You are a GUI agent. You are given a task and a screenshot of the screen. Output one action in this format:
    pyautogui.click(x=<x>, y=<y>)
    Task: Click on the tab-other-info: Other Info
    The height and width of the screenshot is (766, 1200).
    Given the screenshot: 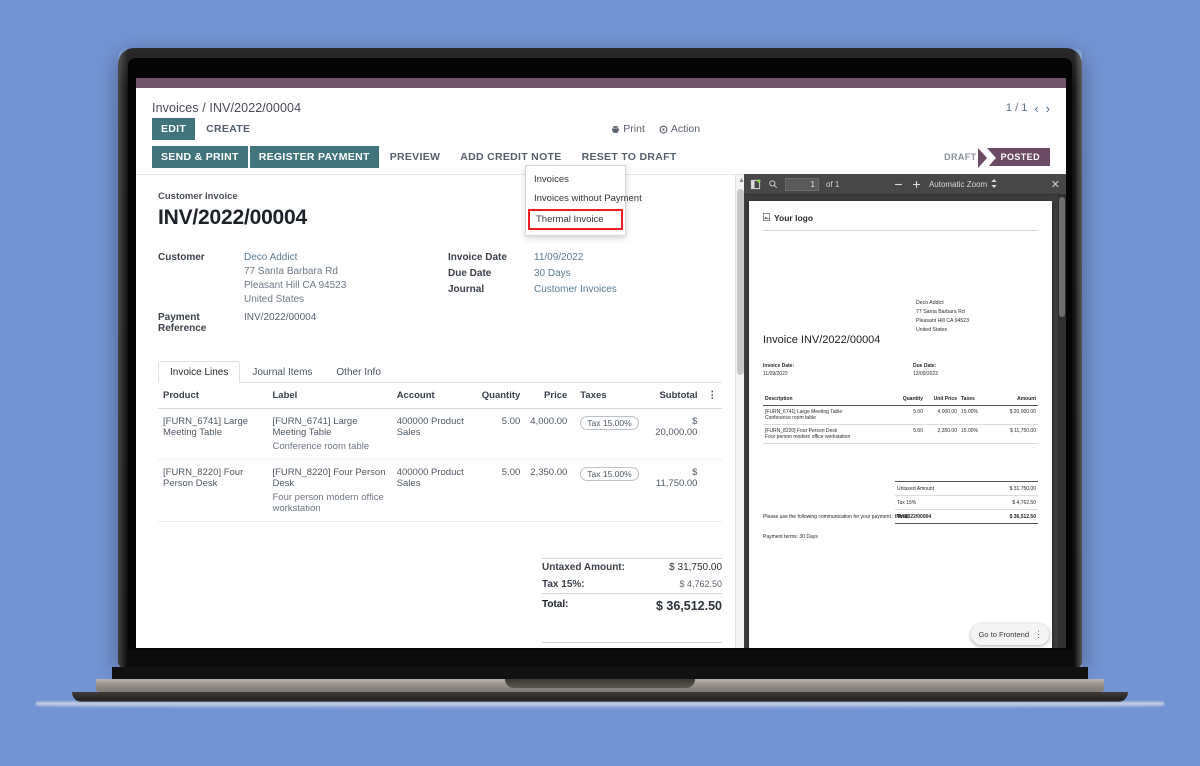 What is the action you would take?
    pyautogui.click(x=358, y=372)
    